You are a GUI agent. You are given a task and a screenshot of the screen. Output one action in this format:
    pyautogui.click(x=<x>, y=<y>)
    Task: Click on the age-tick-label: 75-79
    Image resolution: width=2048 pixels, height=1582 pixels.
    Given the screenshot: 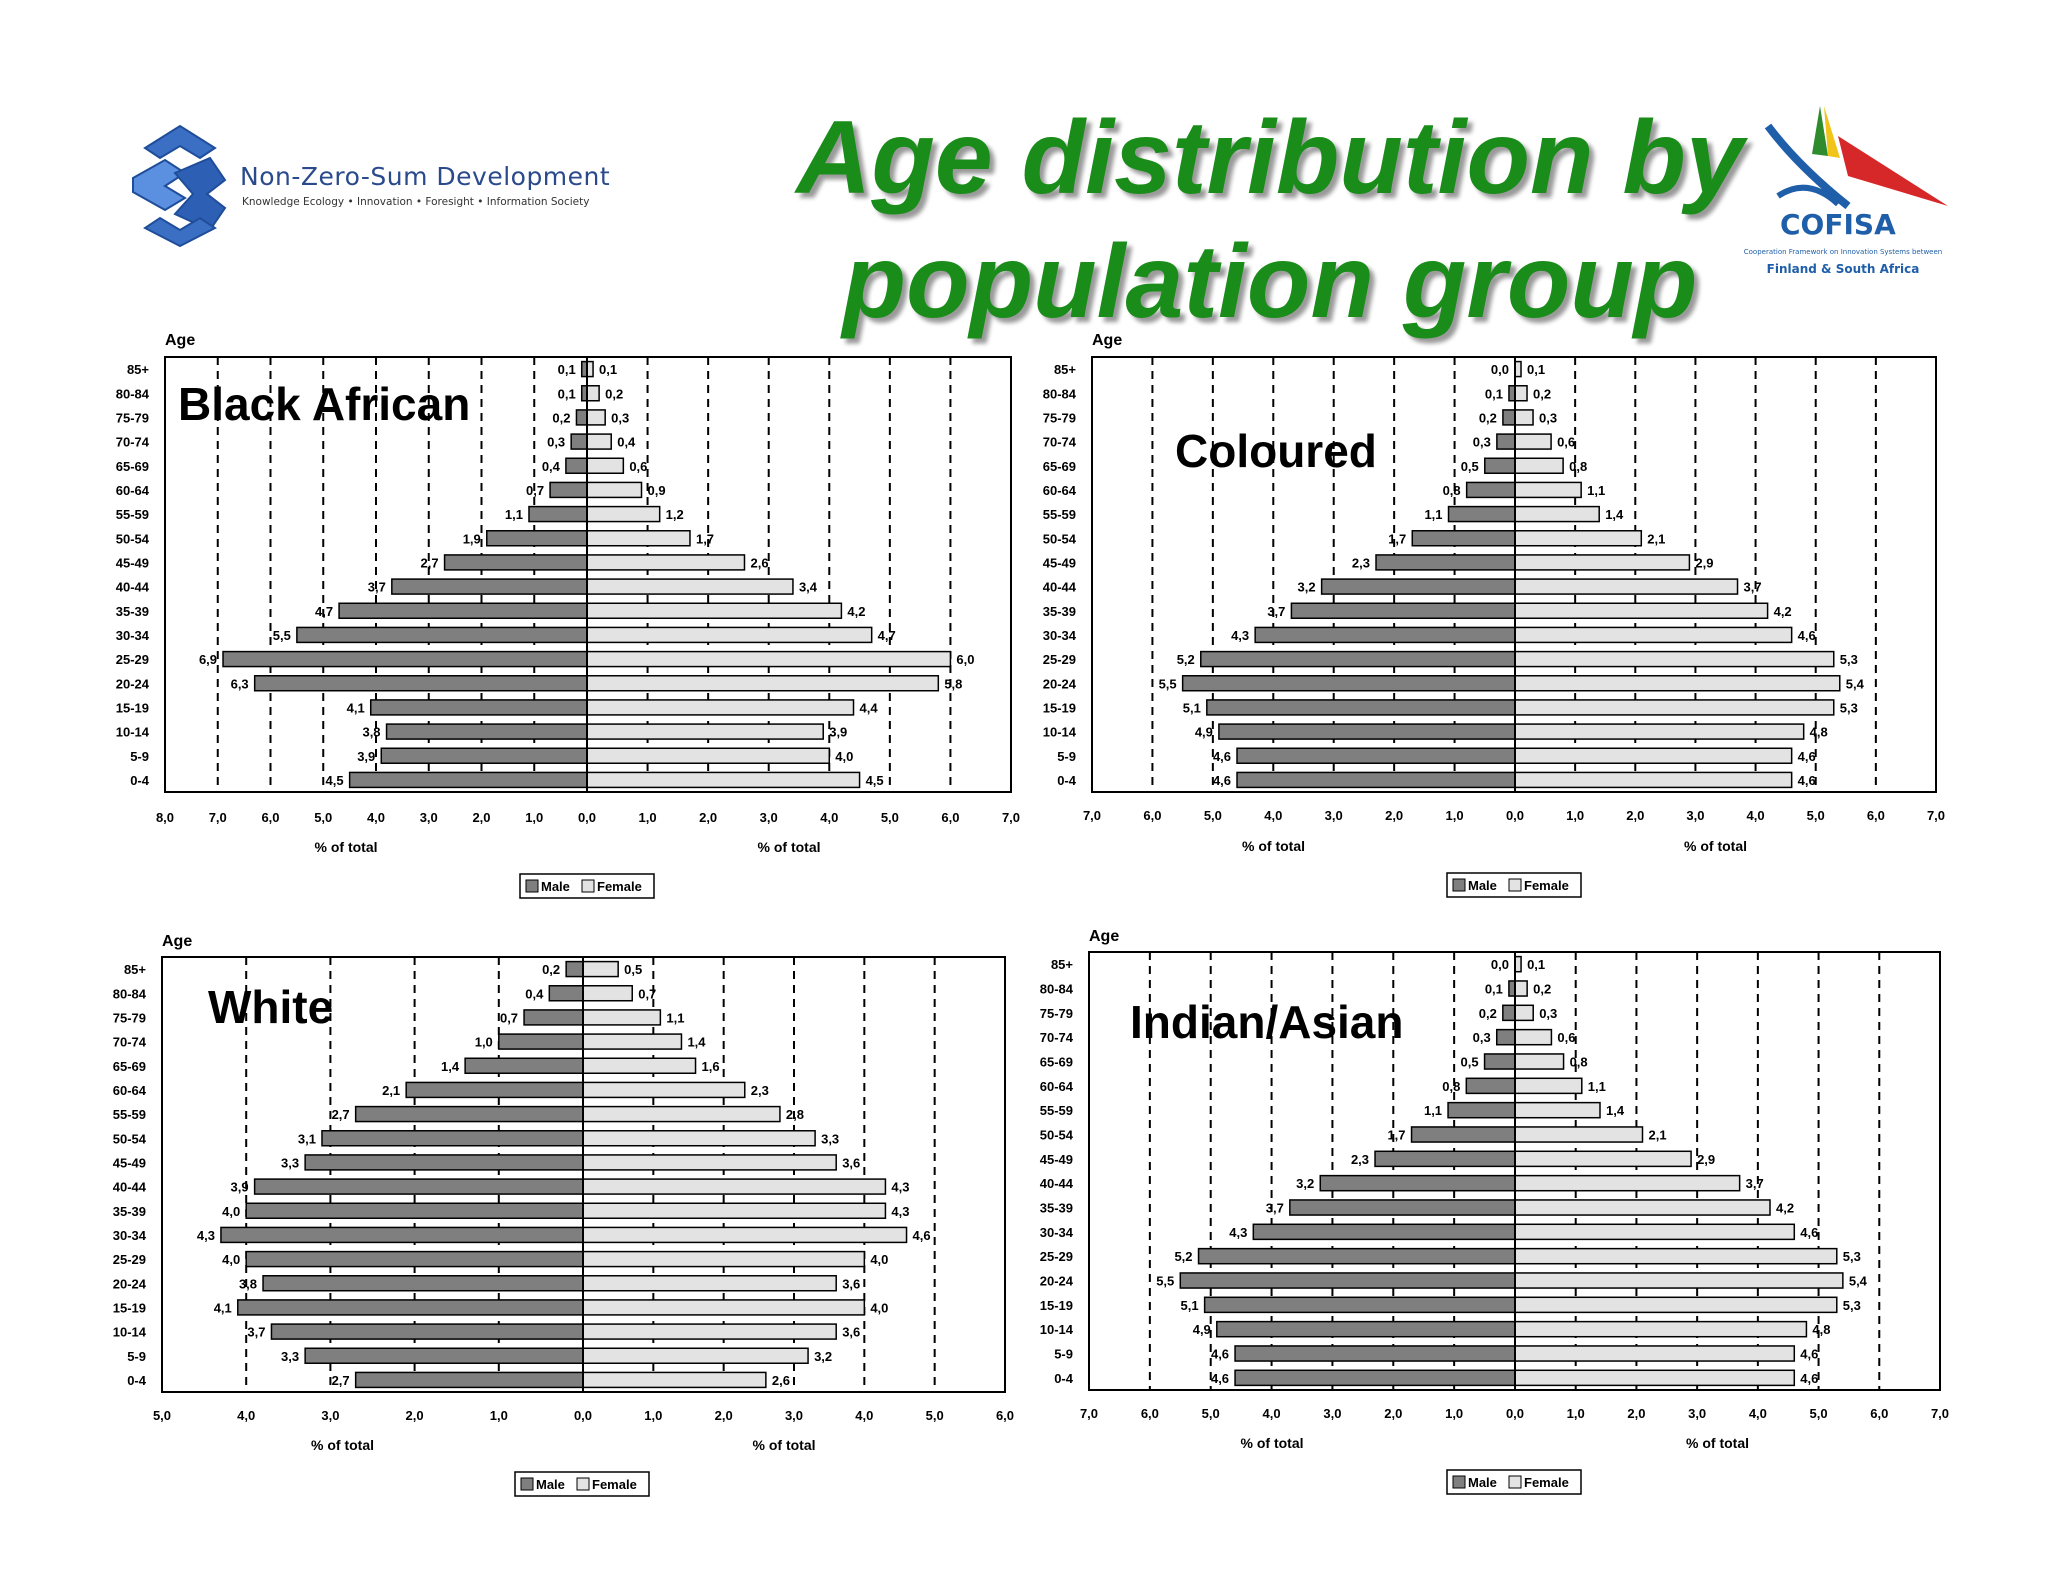 What is the action you would take?
    pyautogui.click(x=129, y=1017)
    